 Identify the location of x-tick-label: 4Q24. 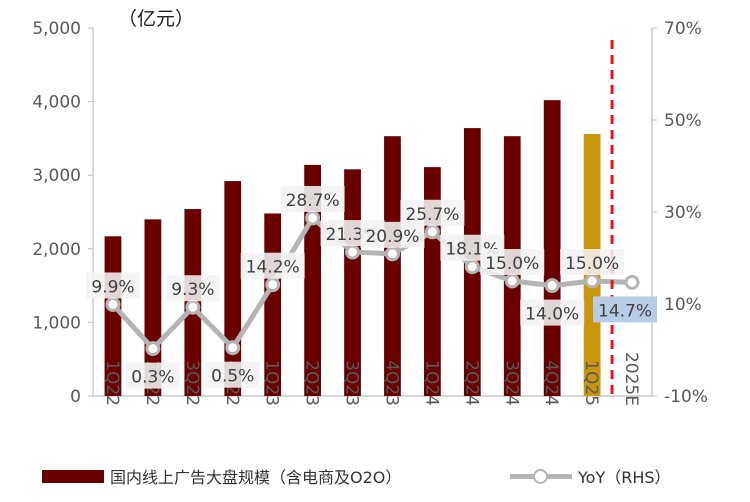
(551, 383).